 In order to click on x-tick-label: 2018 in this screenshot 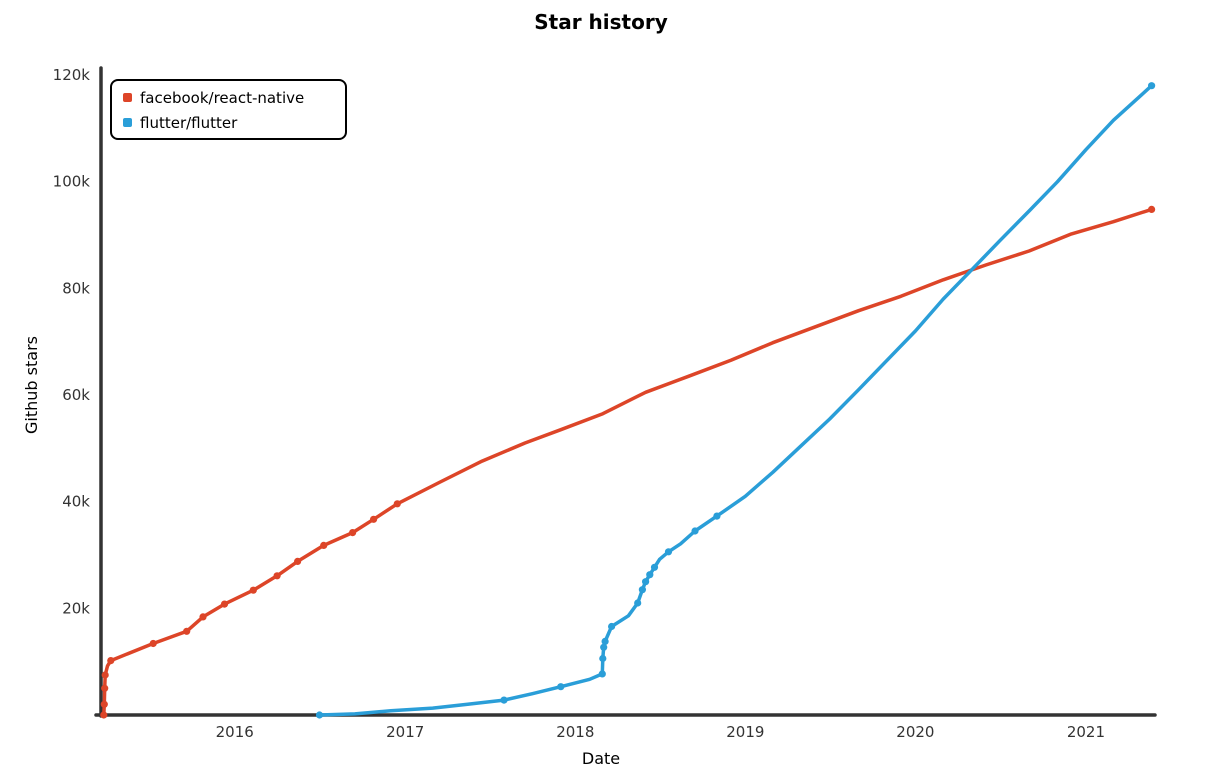, I will do `click(575, 732)`.